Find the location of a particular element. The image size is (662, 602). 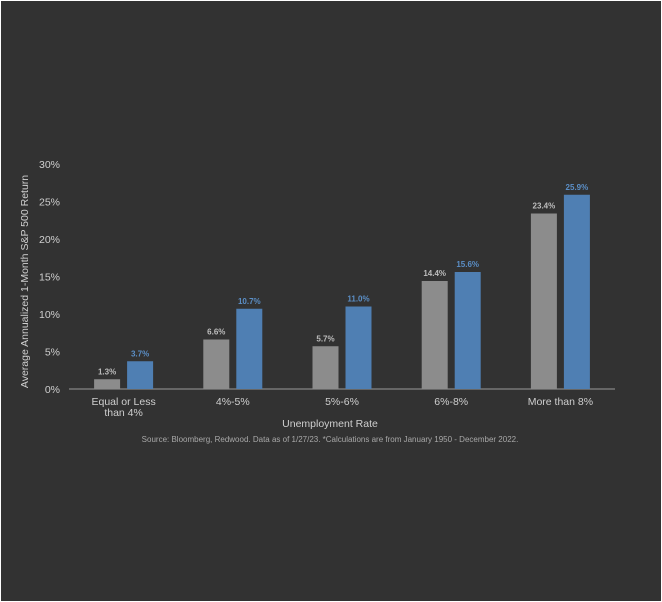

data-label: 14.4% is located at coordinates (434, 273).